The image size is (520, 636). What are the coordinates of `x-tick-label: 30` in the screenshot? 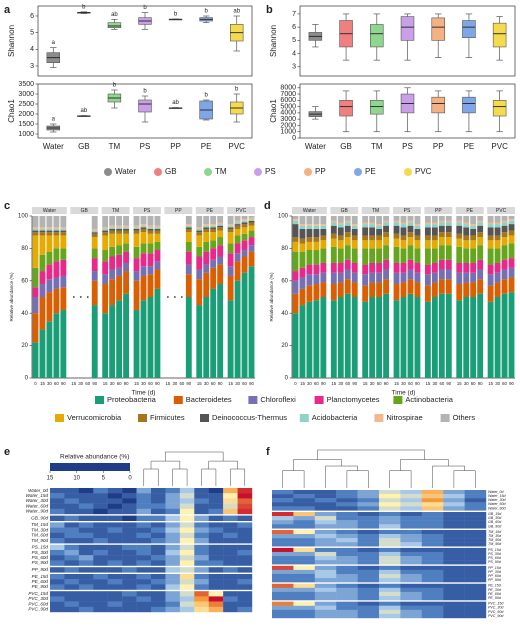 It's located at (206, 383).